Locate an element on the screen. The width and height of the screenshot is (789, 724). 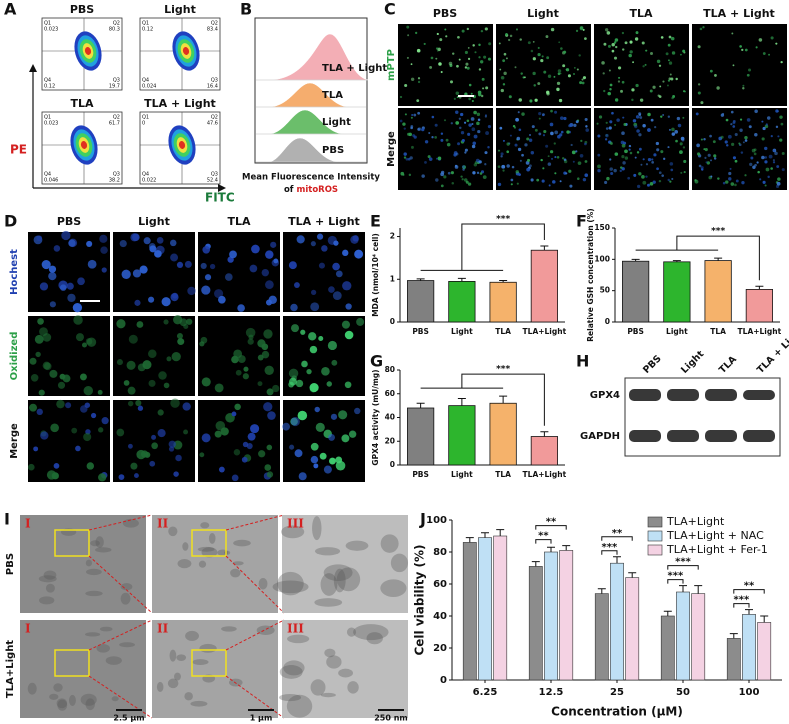
quadrant-name: Q2 is located at coordinates (214, 24).